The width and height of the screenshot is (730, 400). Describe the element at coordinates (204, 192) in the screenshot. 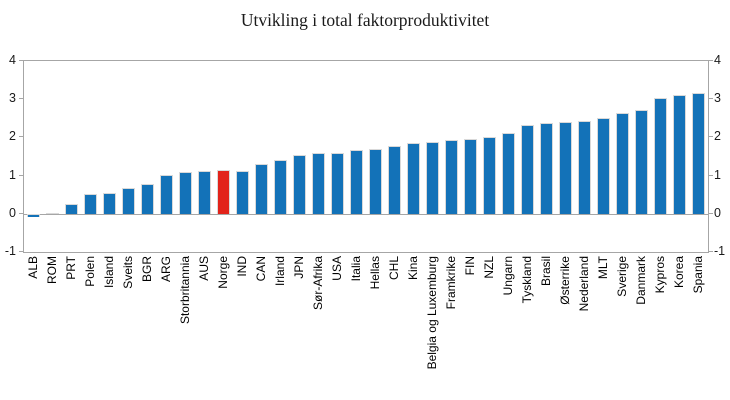

I see `bar-aus` at that location.